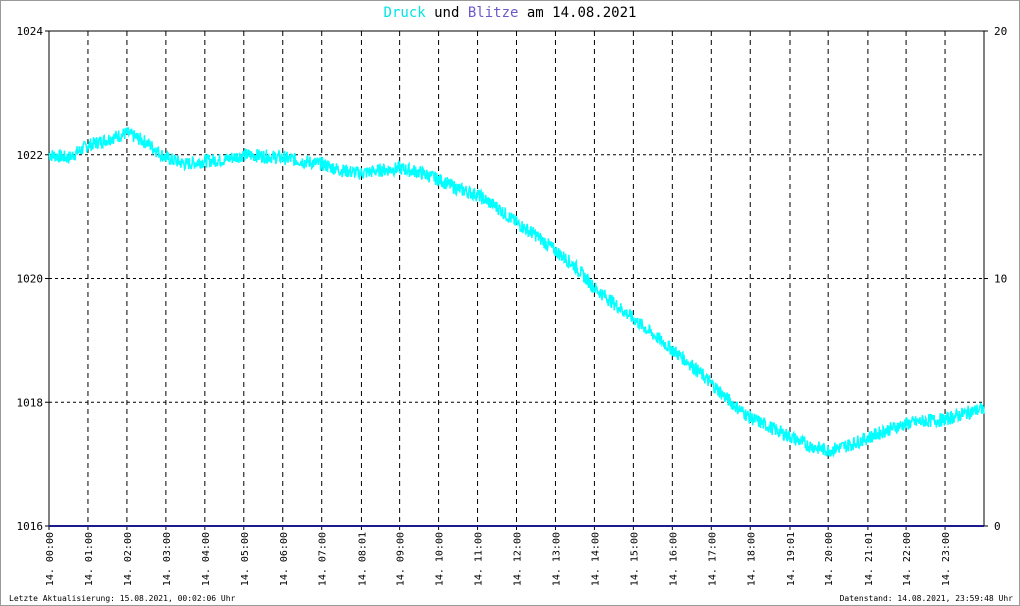 The image size is (1020, 606). Describe the element at coordinates (556, 559) in the screenshot. I see `x-tick-label: 14. 13:00` at that location.